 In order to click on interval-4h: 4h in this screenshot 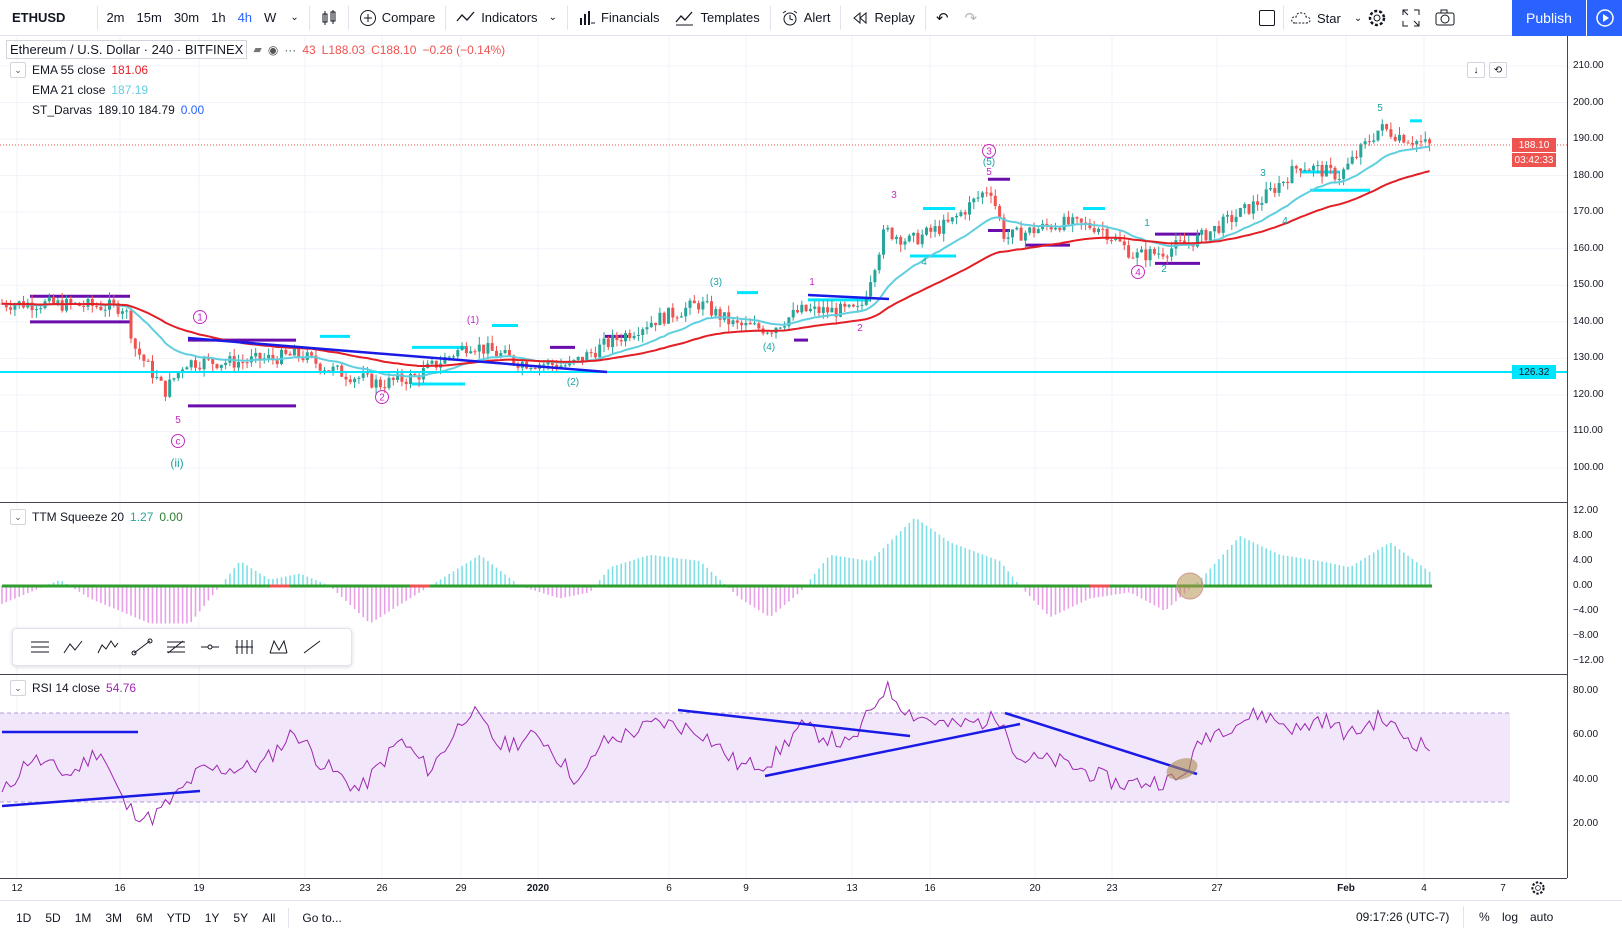, I will do `click(245, 17)`.